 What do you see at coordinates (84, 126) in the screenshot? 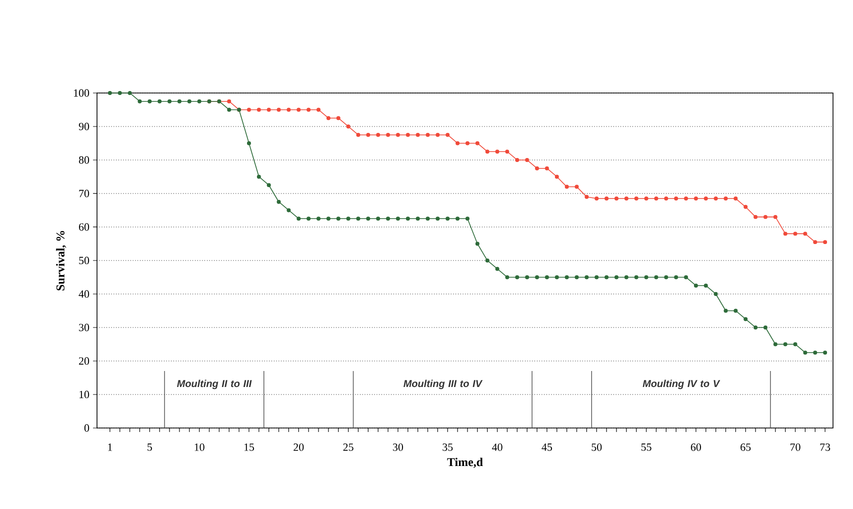
I see `y-tick-label: 90` at bounding box center [84, 126].